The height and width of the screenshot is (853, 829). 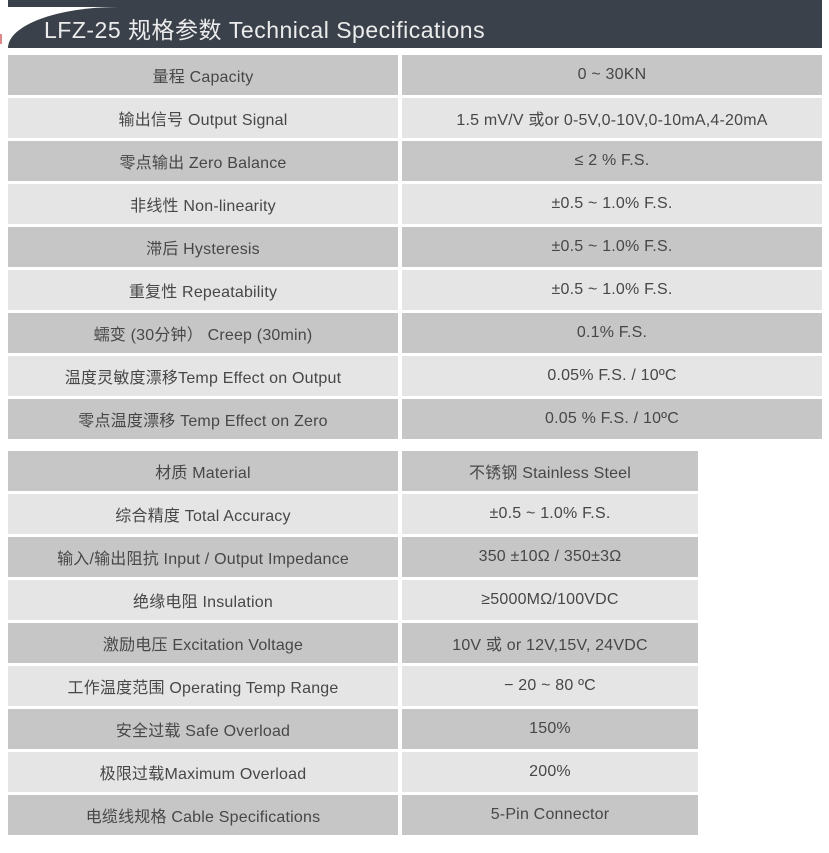 I want to click on spec-value-cell: 10V 或 or 12V,15V, 24VDC, so click(x=550, y=643).